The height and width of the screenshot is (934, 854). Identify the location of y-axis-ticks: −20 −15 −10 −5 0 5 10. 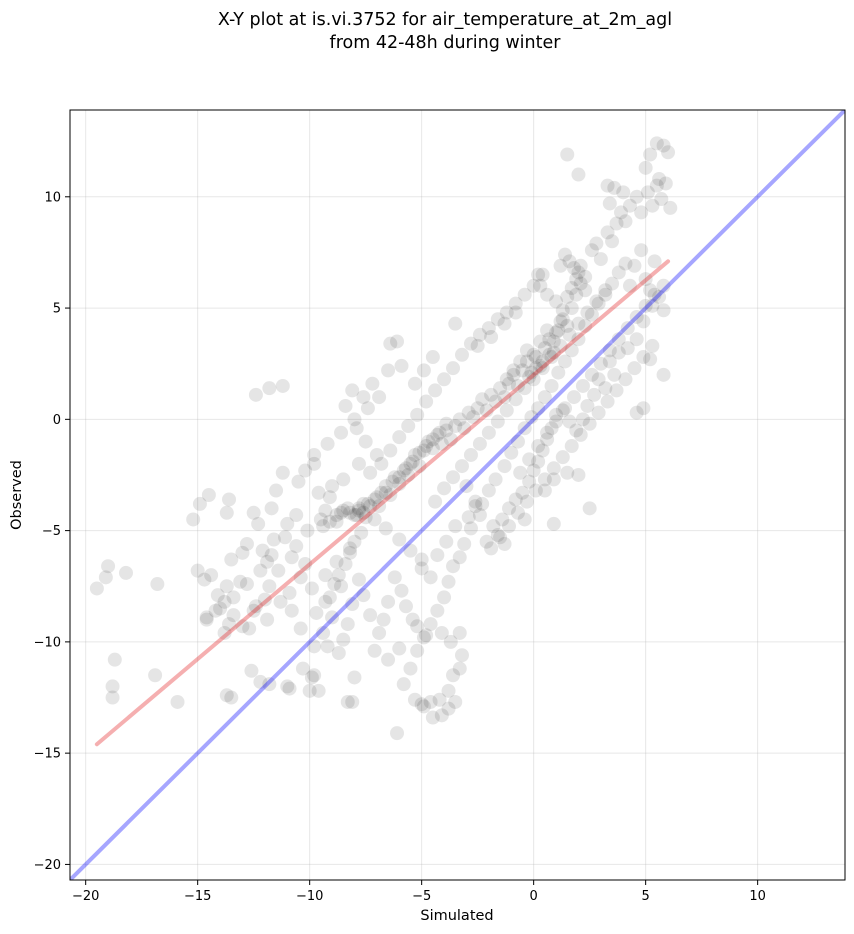
(52, 531).